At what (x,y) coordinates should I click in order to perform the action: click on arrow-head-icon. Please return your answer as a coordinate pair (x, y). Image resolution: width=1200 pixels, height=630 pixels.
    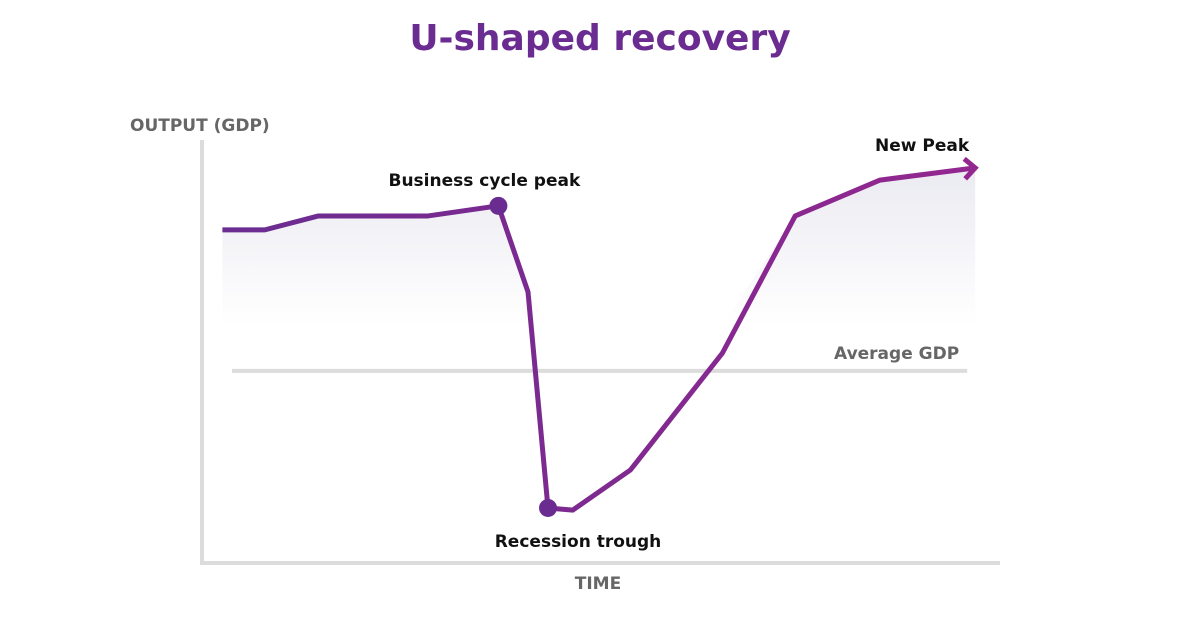
    Looking at the image, I should click on (970, 168).